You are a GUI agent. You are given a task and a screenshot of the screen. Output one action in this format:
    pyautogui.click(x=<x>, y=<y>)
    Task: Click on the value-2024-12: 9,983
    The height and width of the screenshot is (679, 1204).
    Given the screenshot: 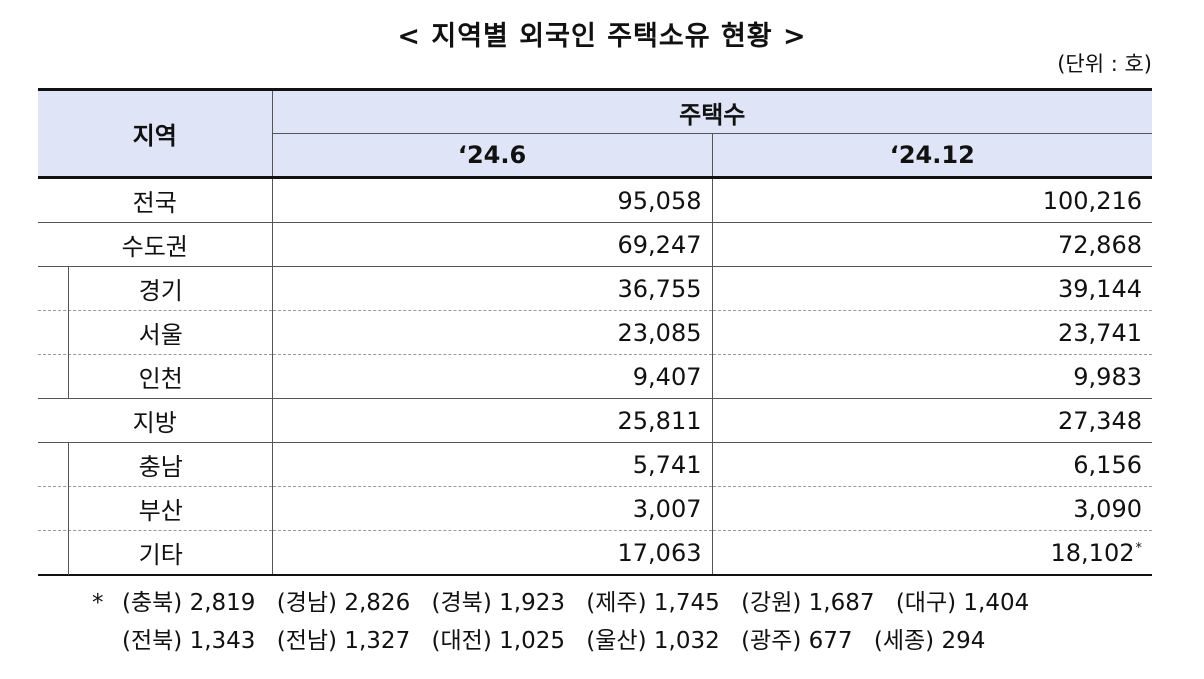 What is the action you would take?
    pyautogui.click(x=932, y=376)
    